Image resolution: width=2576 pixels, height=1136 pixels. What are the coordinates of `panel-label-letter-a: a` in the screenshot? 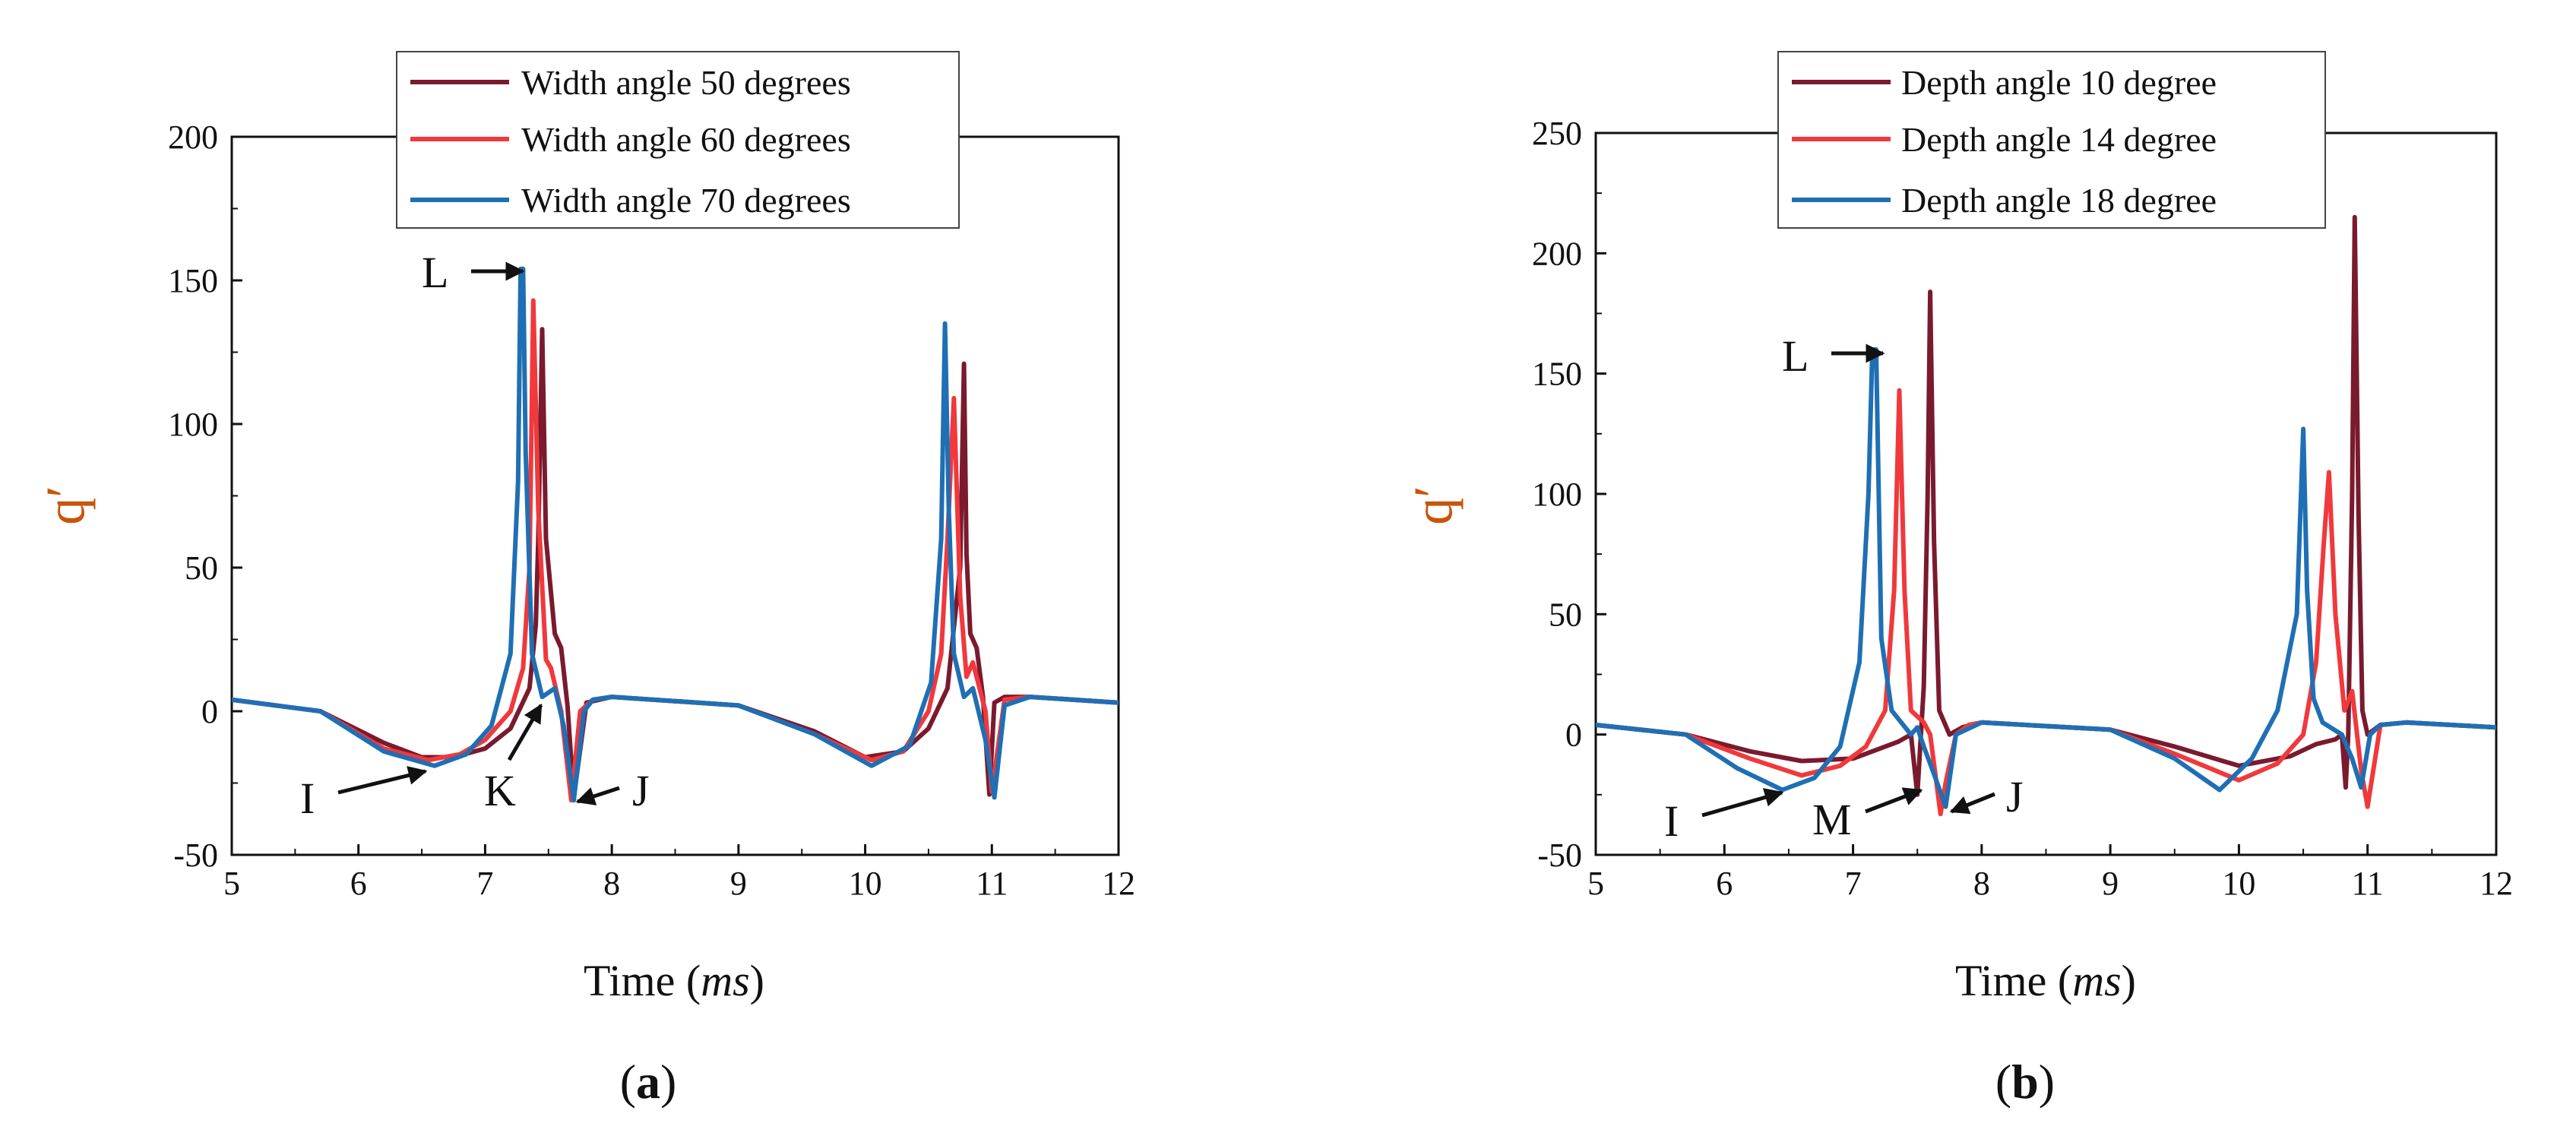 It's located at (648, 1082).